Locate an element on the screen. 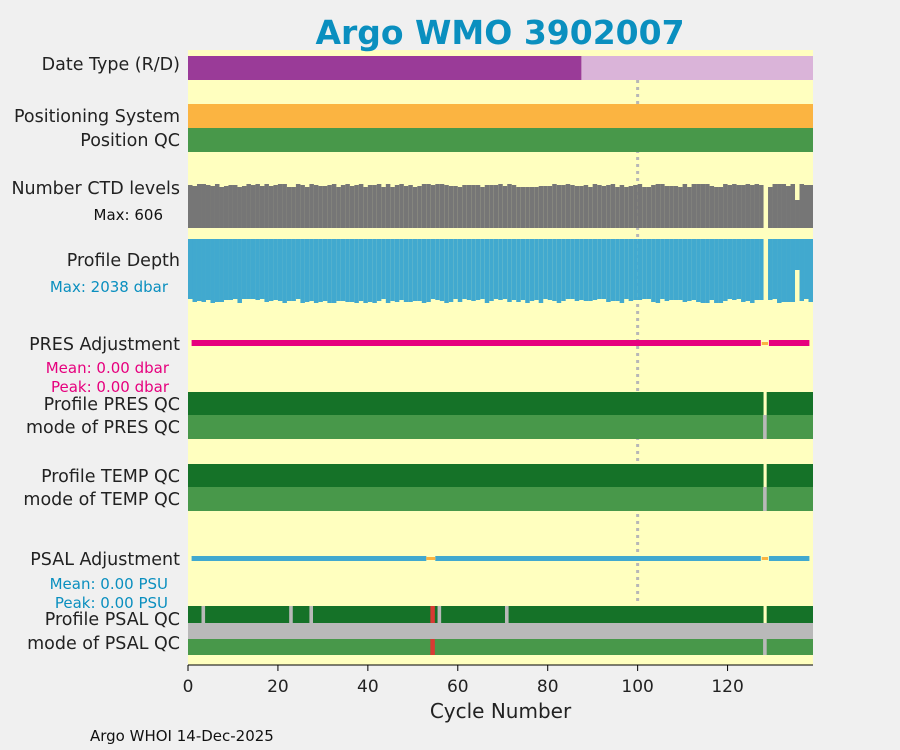 The height and width of the screenshot is (750, 900). footer-credit: Argo WHOI 14-Dec-2025 is located at coordinates (182, 736).